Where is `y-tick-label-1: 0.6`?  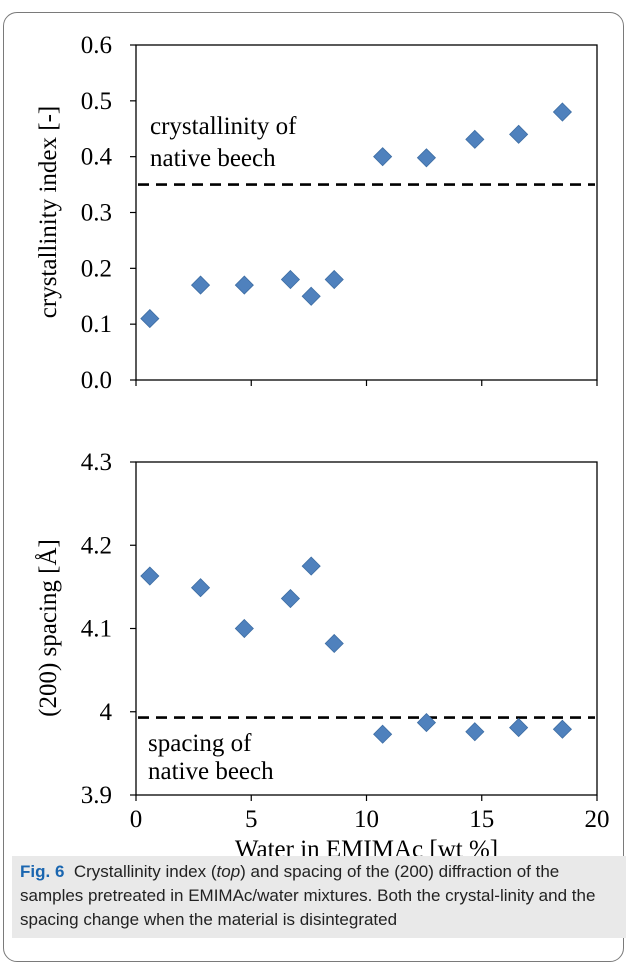
y-tick-label-1: 0.6 is located at coordinates (96, 45).